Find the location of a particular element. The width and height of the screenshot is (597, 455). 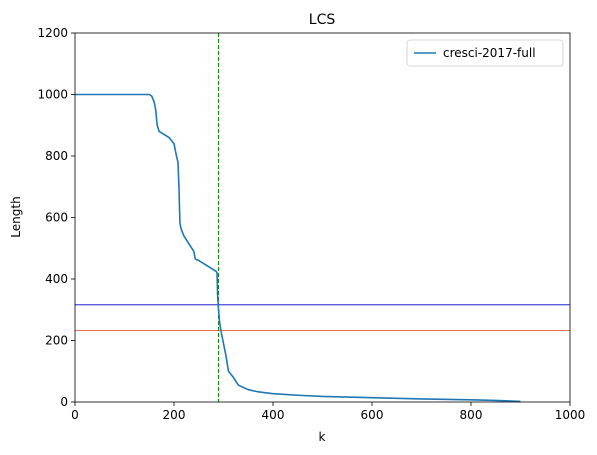

x-tick-label: 600 is located at coordinates (372, 415).